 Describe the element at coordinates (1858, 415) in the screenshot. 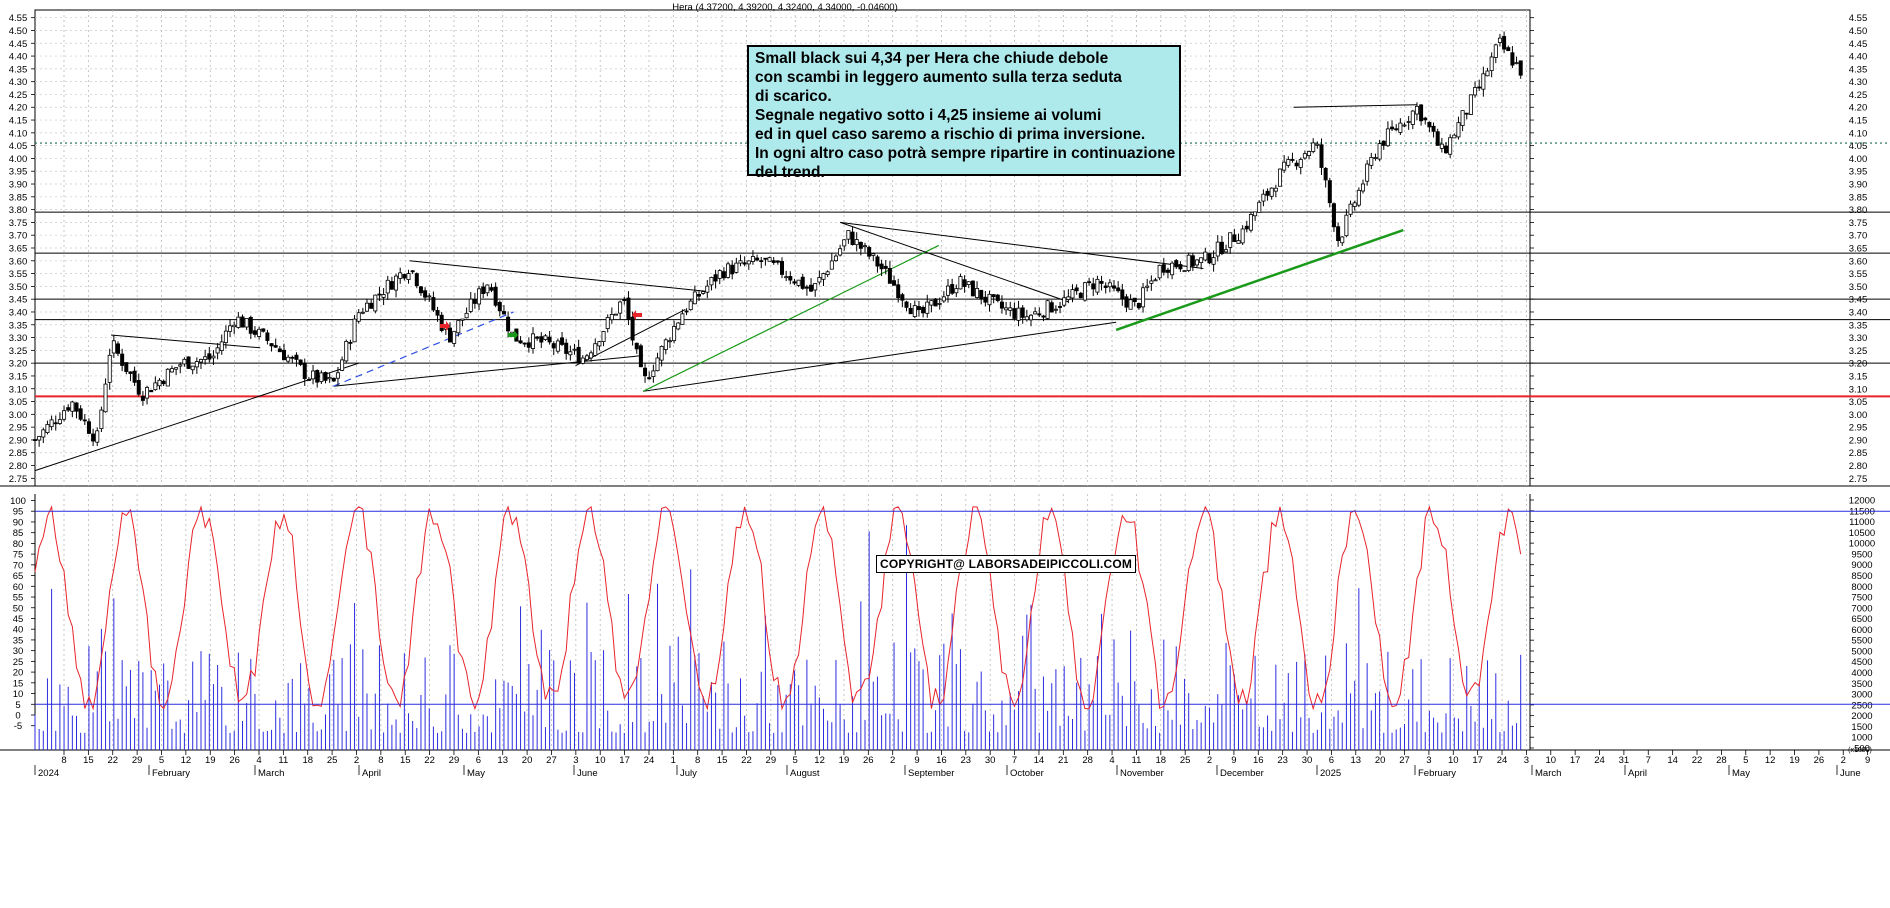

I see `price-tick-label: 3.00` at that location.